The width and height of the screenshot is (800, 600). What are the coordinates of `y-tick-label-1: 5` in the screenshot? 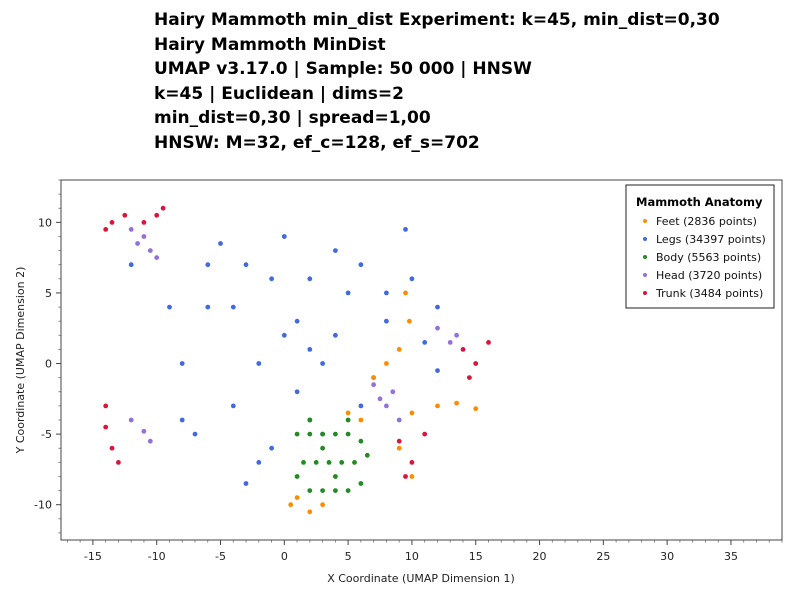 It's located at (48, 293).